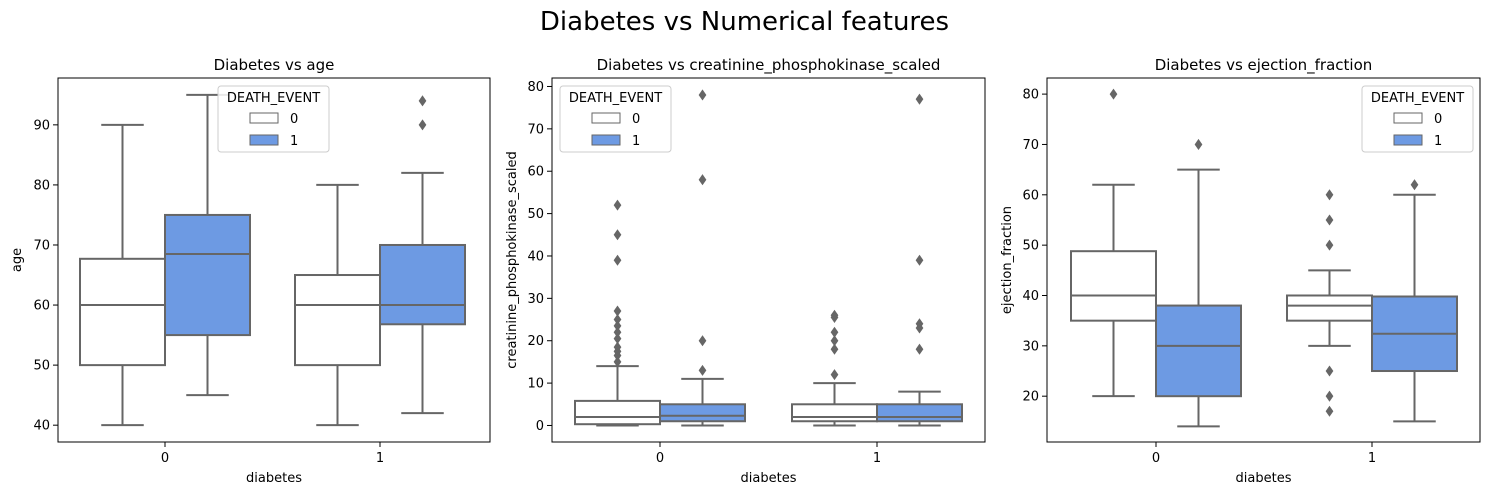  Describe the element at coordinates (274, 65) in the screenshot. I see `subplot-title: Diabetes vs age` at that location.